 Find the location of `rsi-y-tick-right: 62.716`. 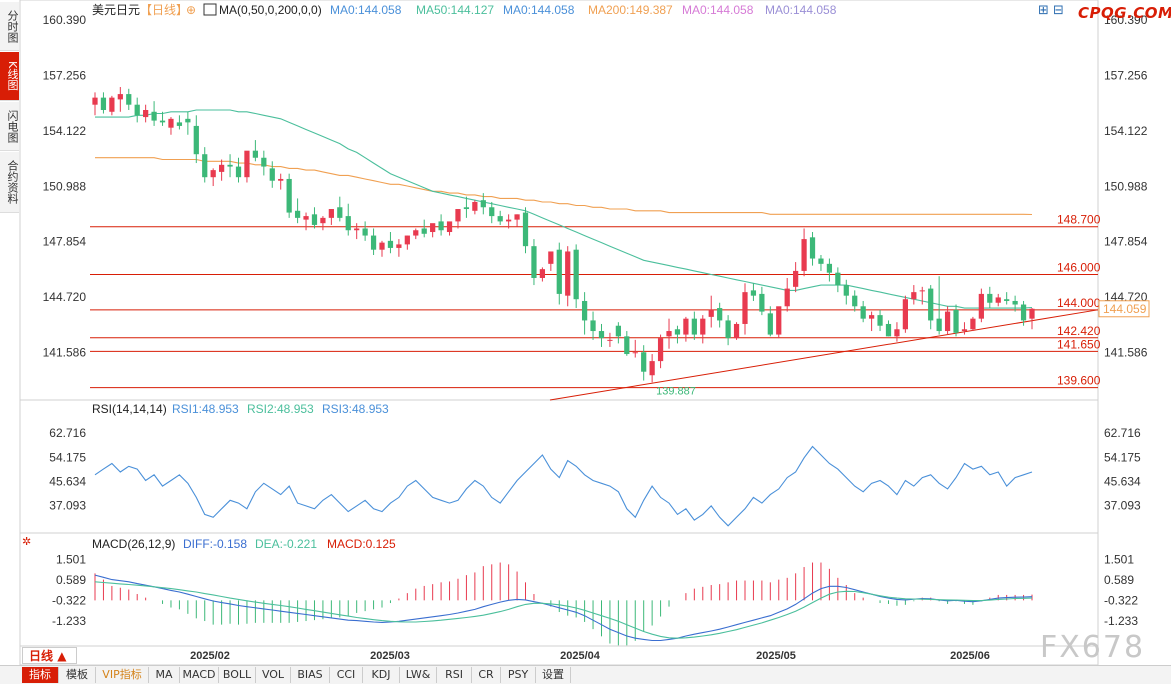

rsi-y-tick-right: 62.716 is located at coordinates (1122, 433).